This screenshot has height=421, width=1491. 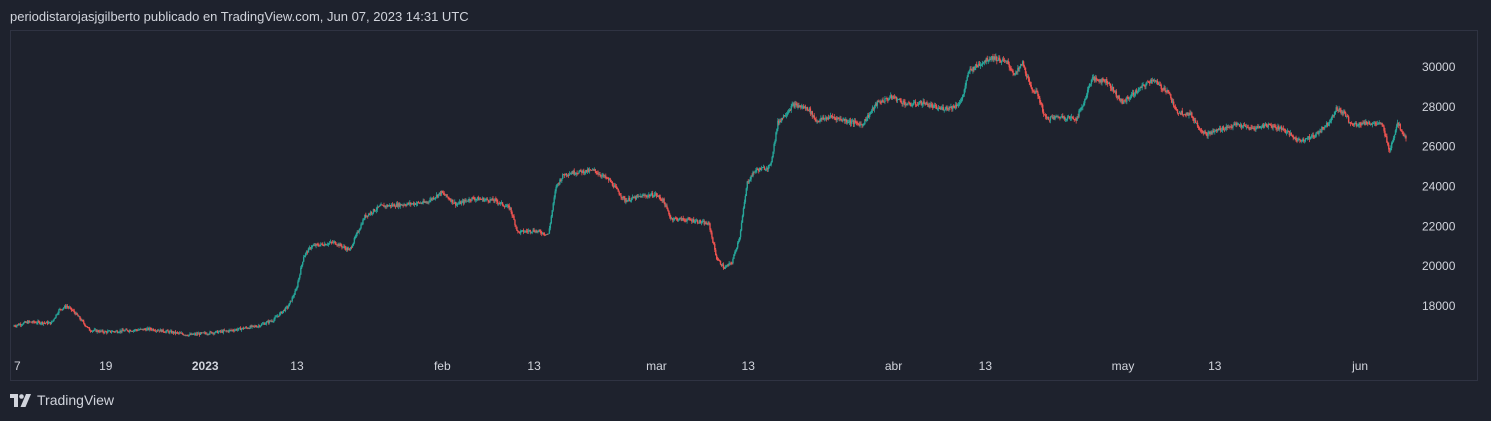 What do you see at coordinates (17, 366) in the screenshot?
I see `time-axis-label: 7` at bounding box center [17, 366].